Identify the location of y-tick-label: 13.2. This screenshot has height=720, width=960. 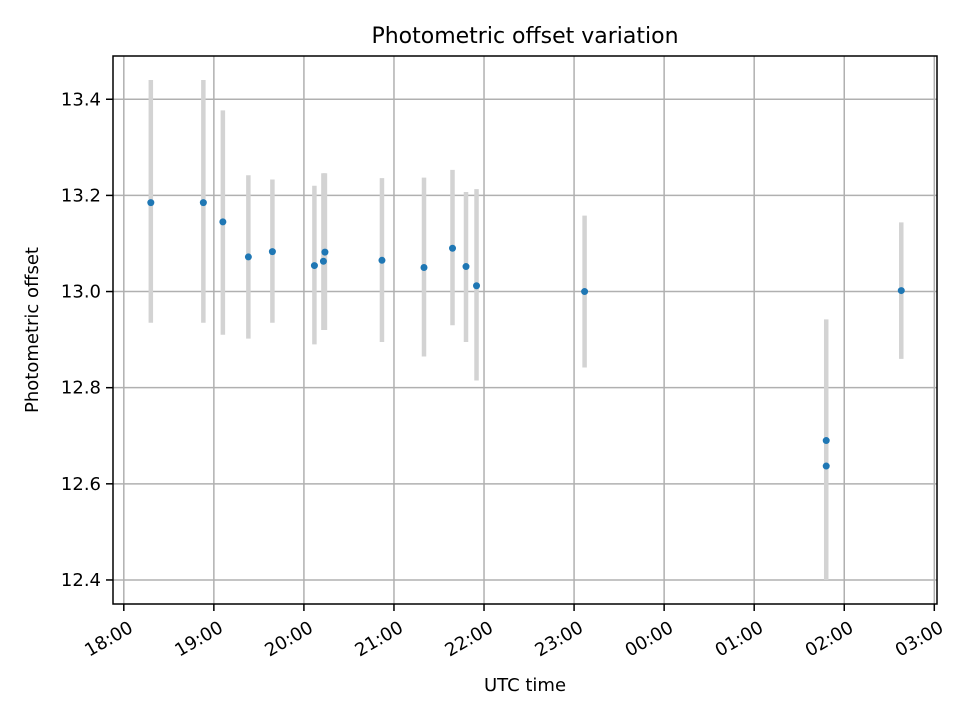
(81, 195).